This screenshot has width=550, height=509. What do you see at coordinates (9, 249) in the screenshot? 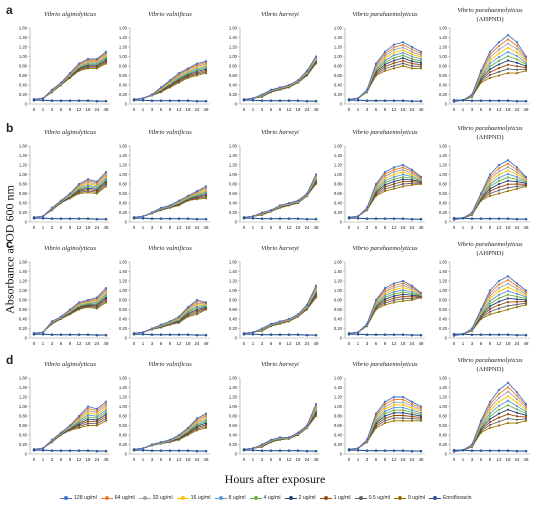
I see `y-axis-label: Absorbance at OD 600 nm` at bounding box center [9, 249].